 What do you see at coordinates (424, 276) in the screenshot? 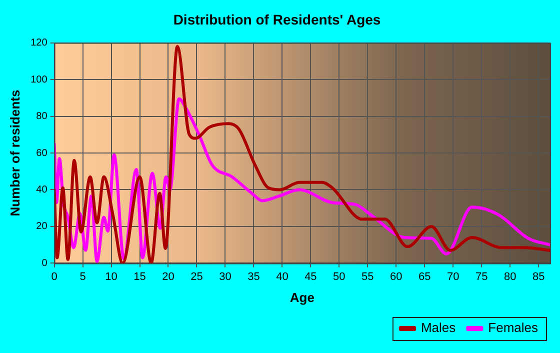
I see `x-tick-label: 65` at bounding box center [424, 276].